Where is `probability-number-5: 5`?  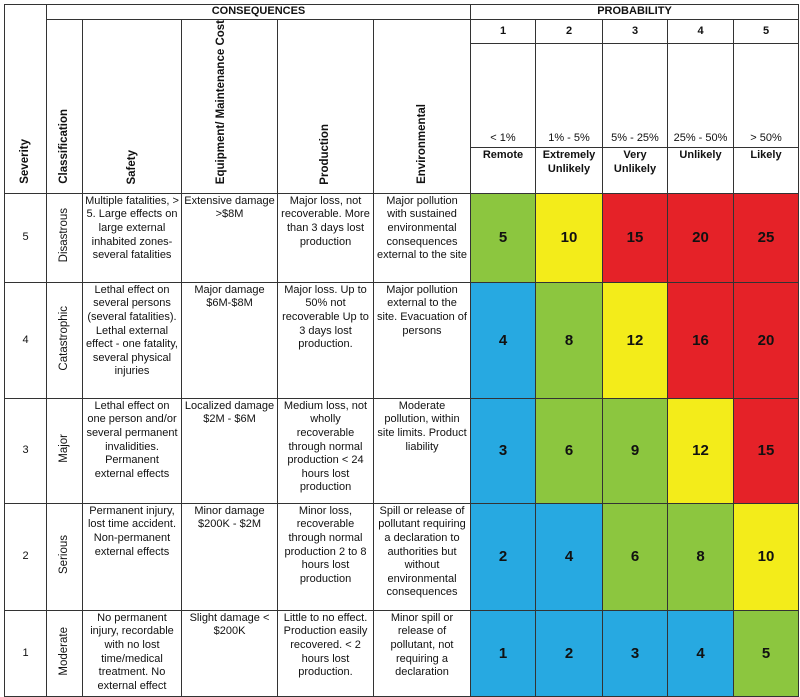 probability-number-5: 5 is located at coordinates (766, 31).